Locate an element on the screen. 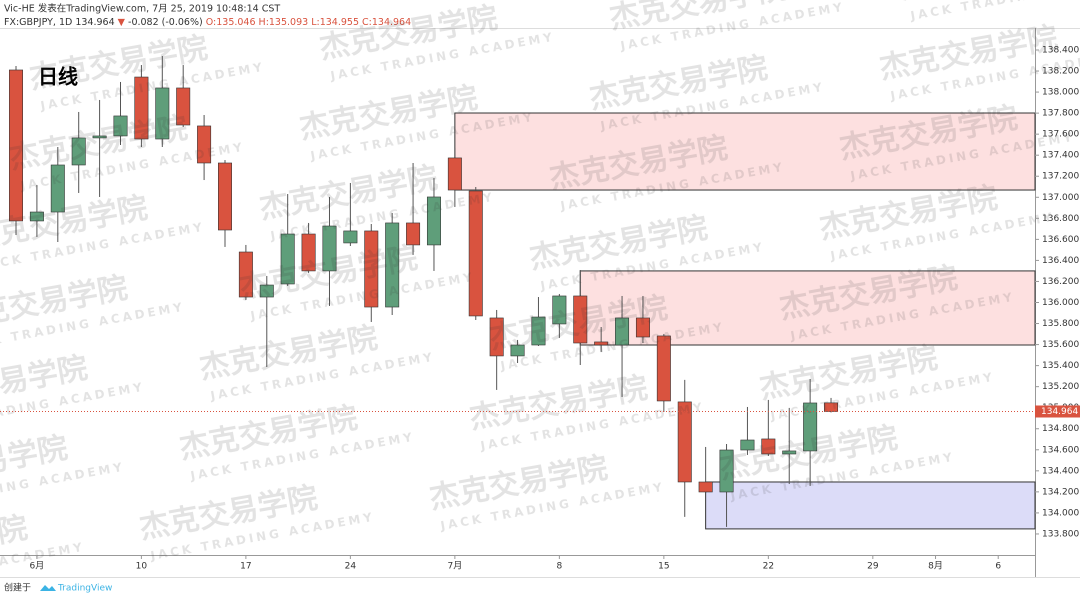 This screenshot has height=604, width=1080. y-tick-label: 136.600 is located at coordinates (1060, 240).